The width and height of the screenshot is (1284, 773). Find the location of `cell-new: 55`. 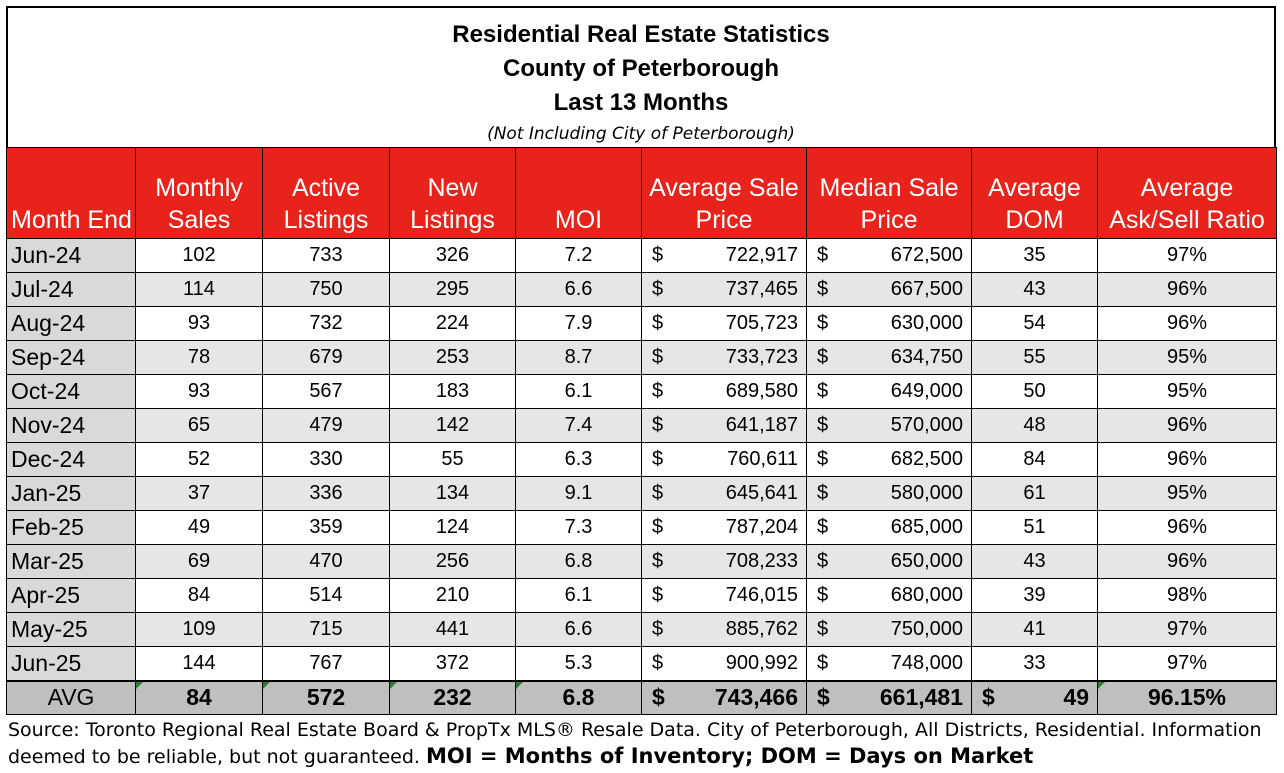

cell-new: 55 is located at coordinates (452, 459).